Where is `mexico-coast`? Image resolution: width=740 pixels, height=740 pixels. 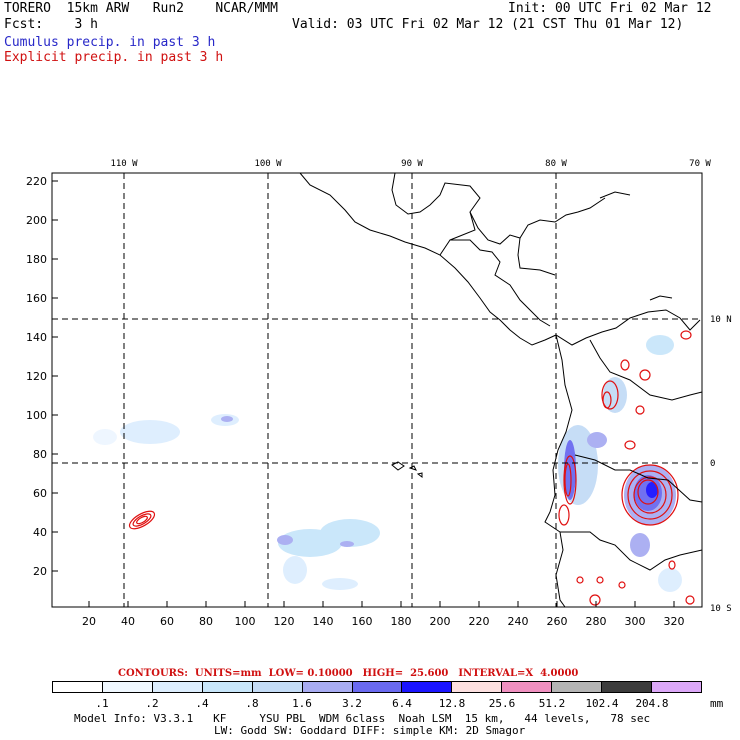
mexico-coast is located at coordinates (500, 259).